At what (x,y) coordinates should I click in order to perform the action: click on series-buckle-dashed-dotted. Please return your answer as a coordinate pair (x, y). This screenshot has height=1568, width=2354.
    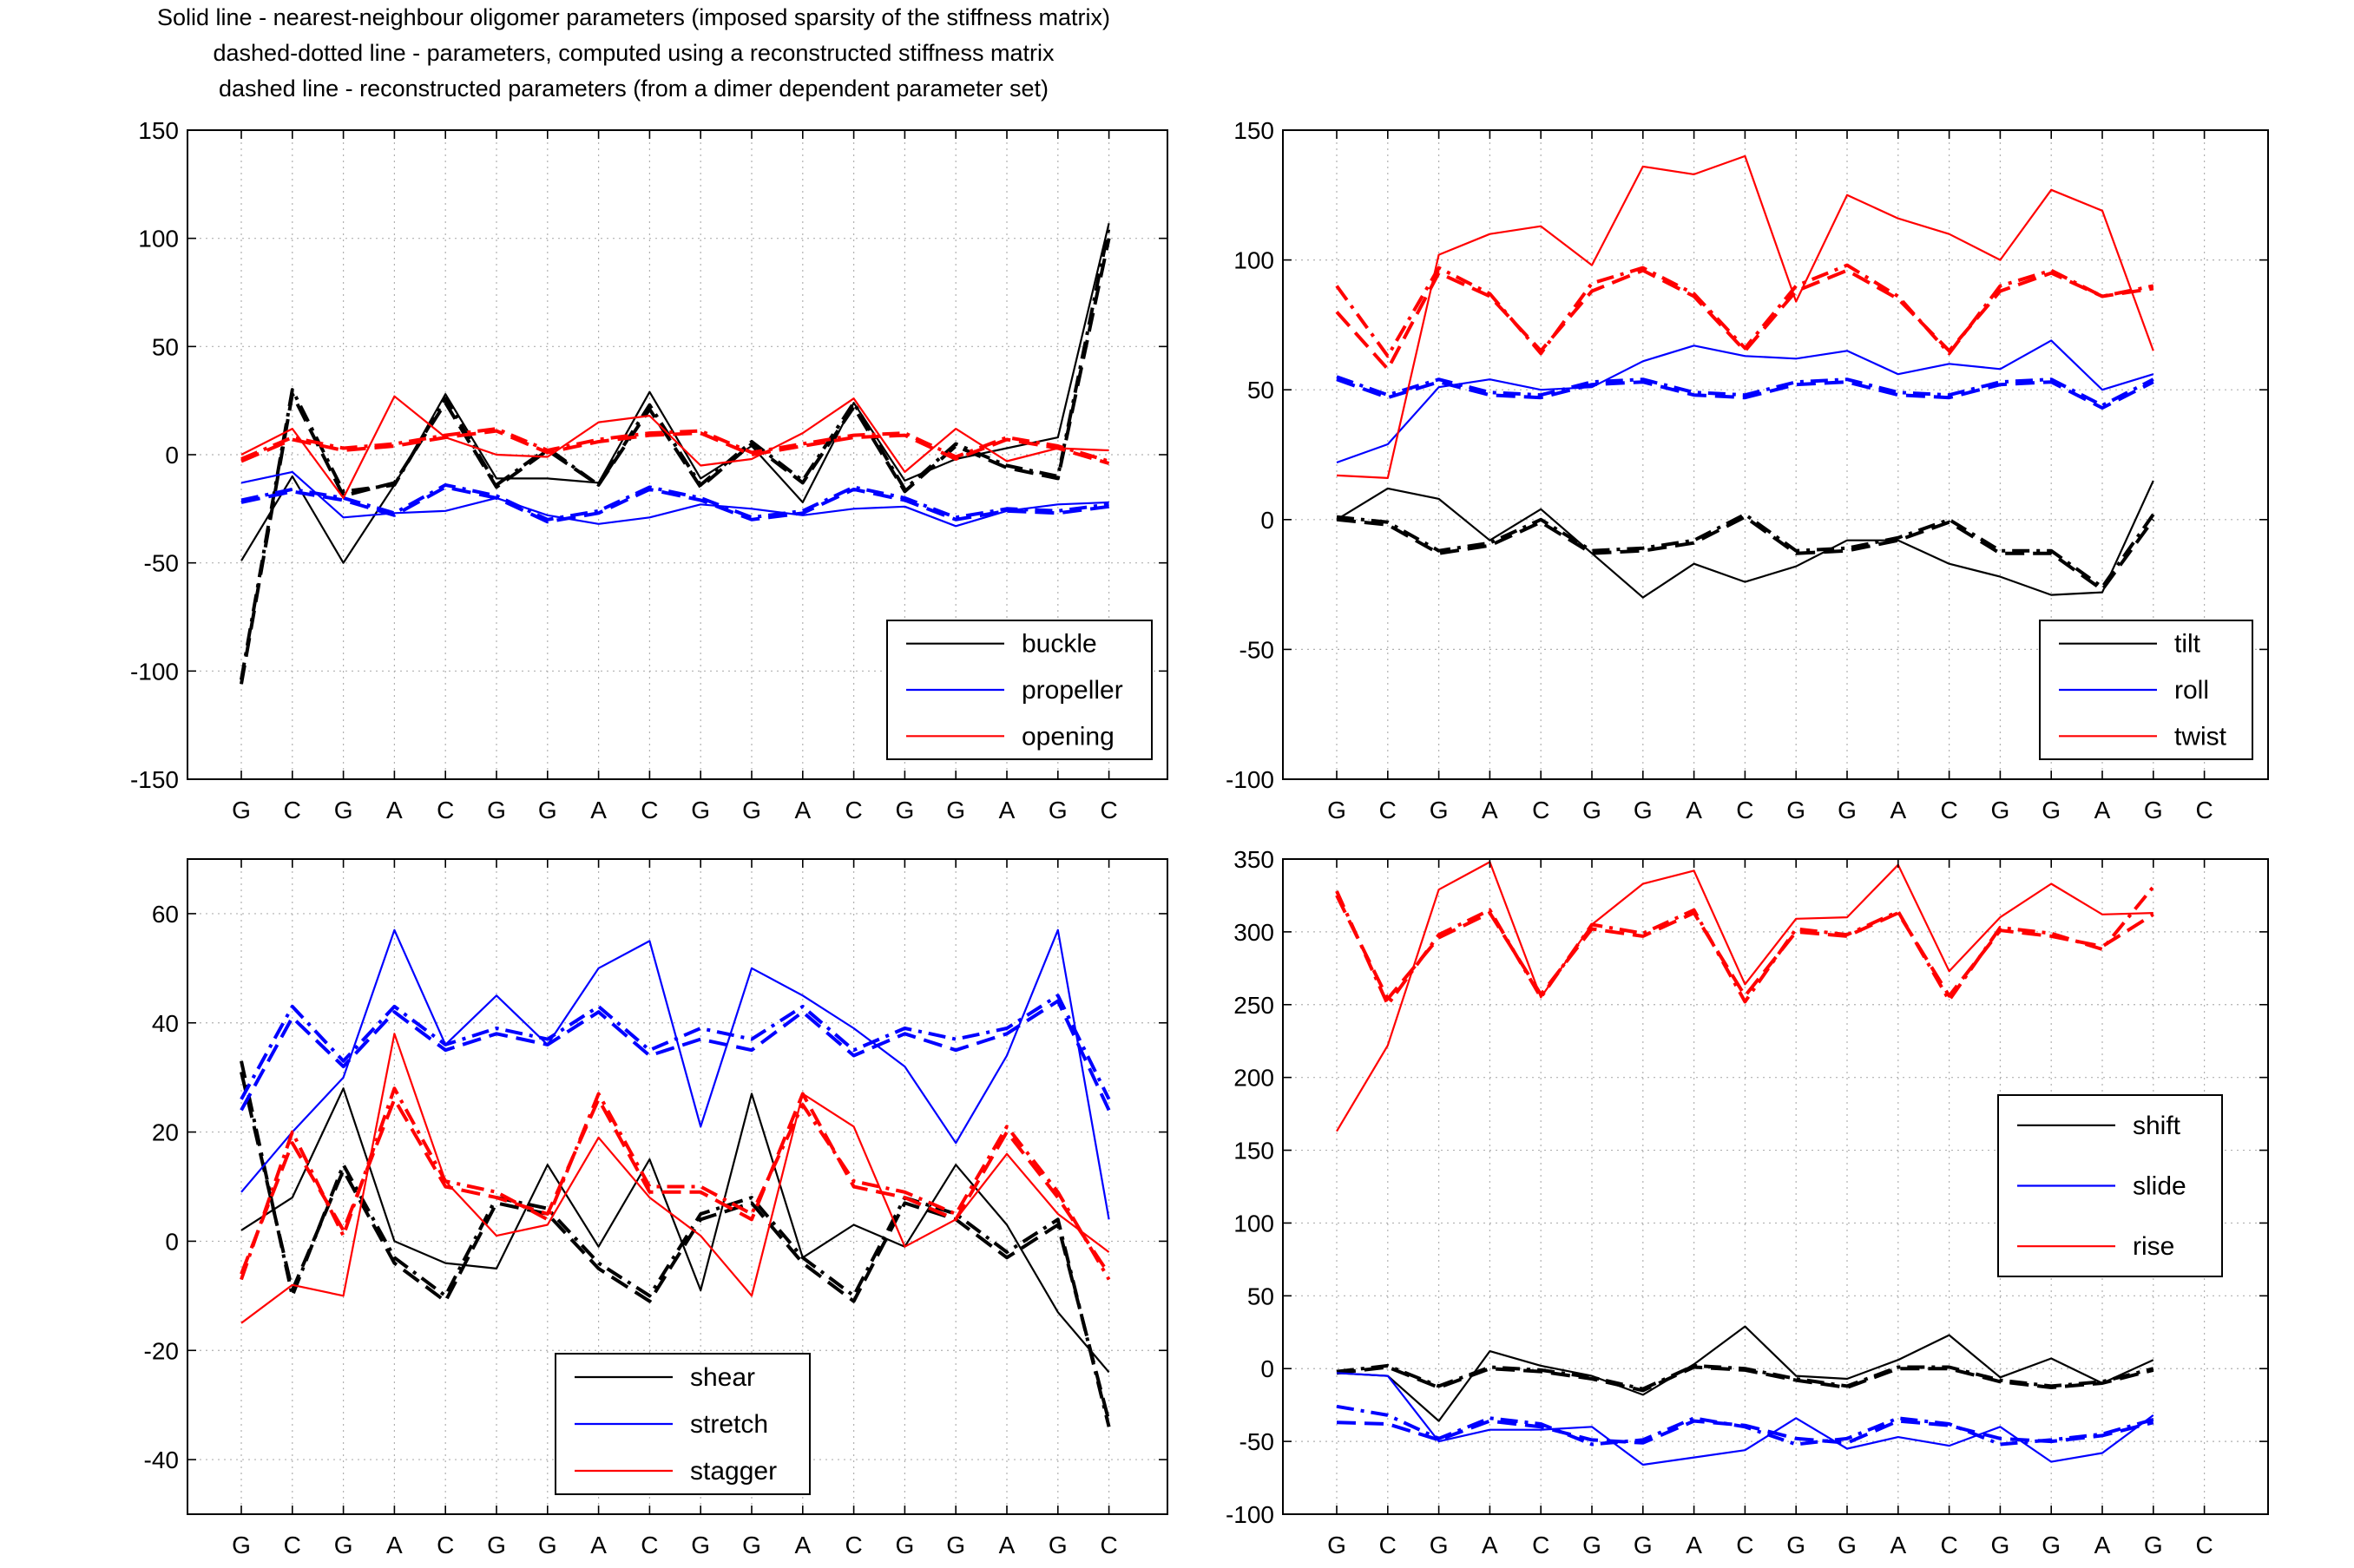
    Looking at the image, I should click on (675, 453).